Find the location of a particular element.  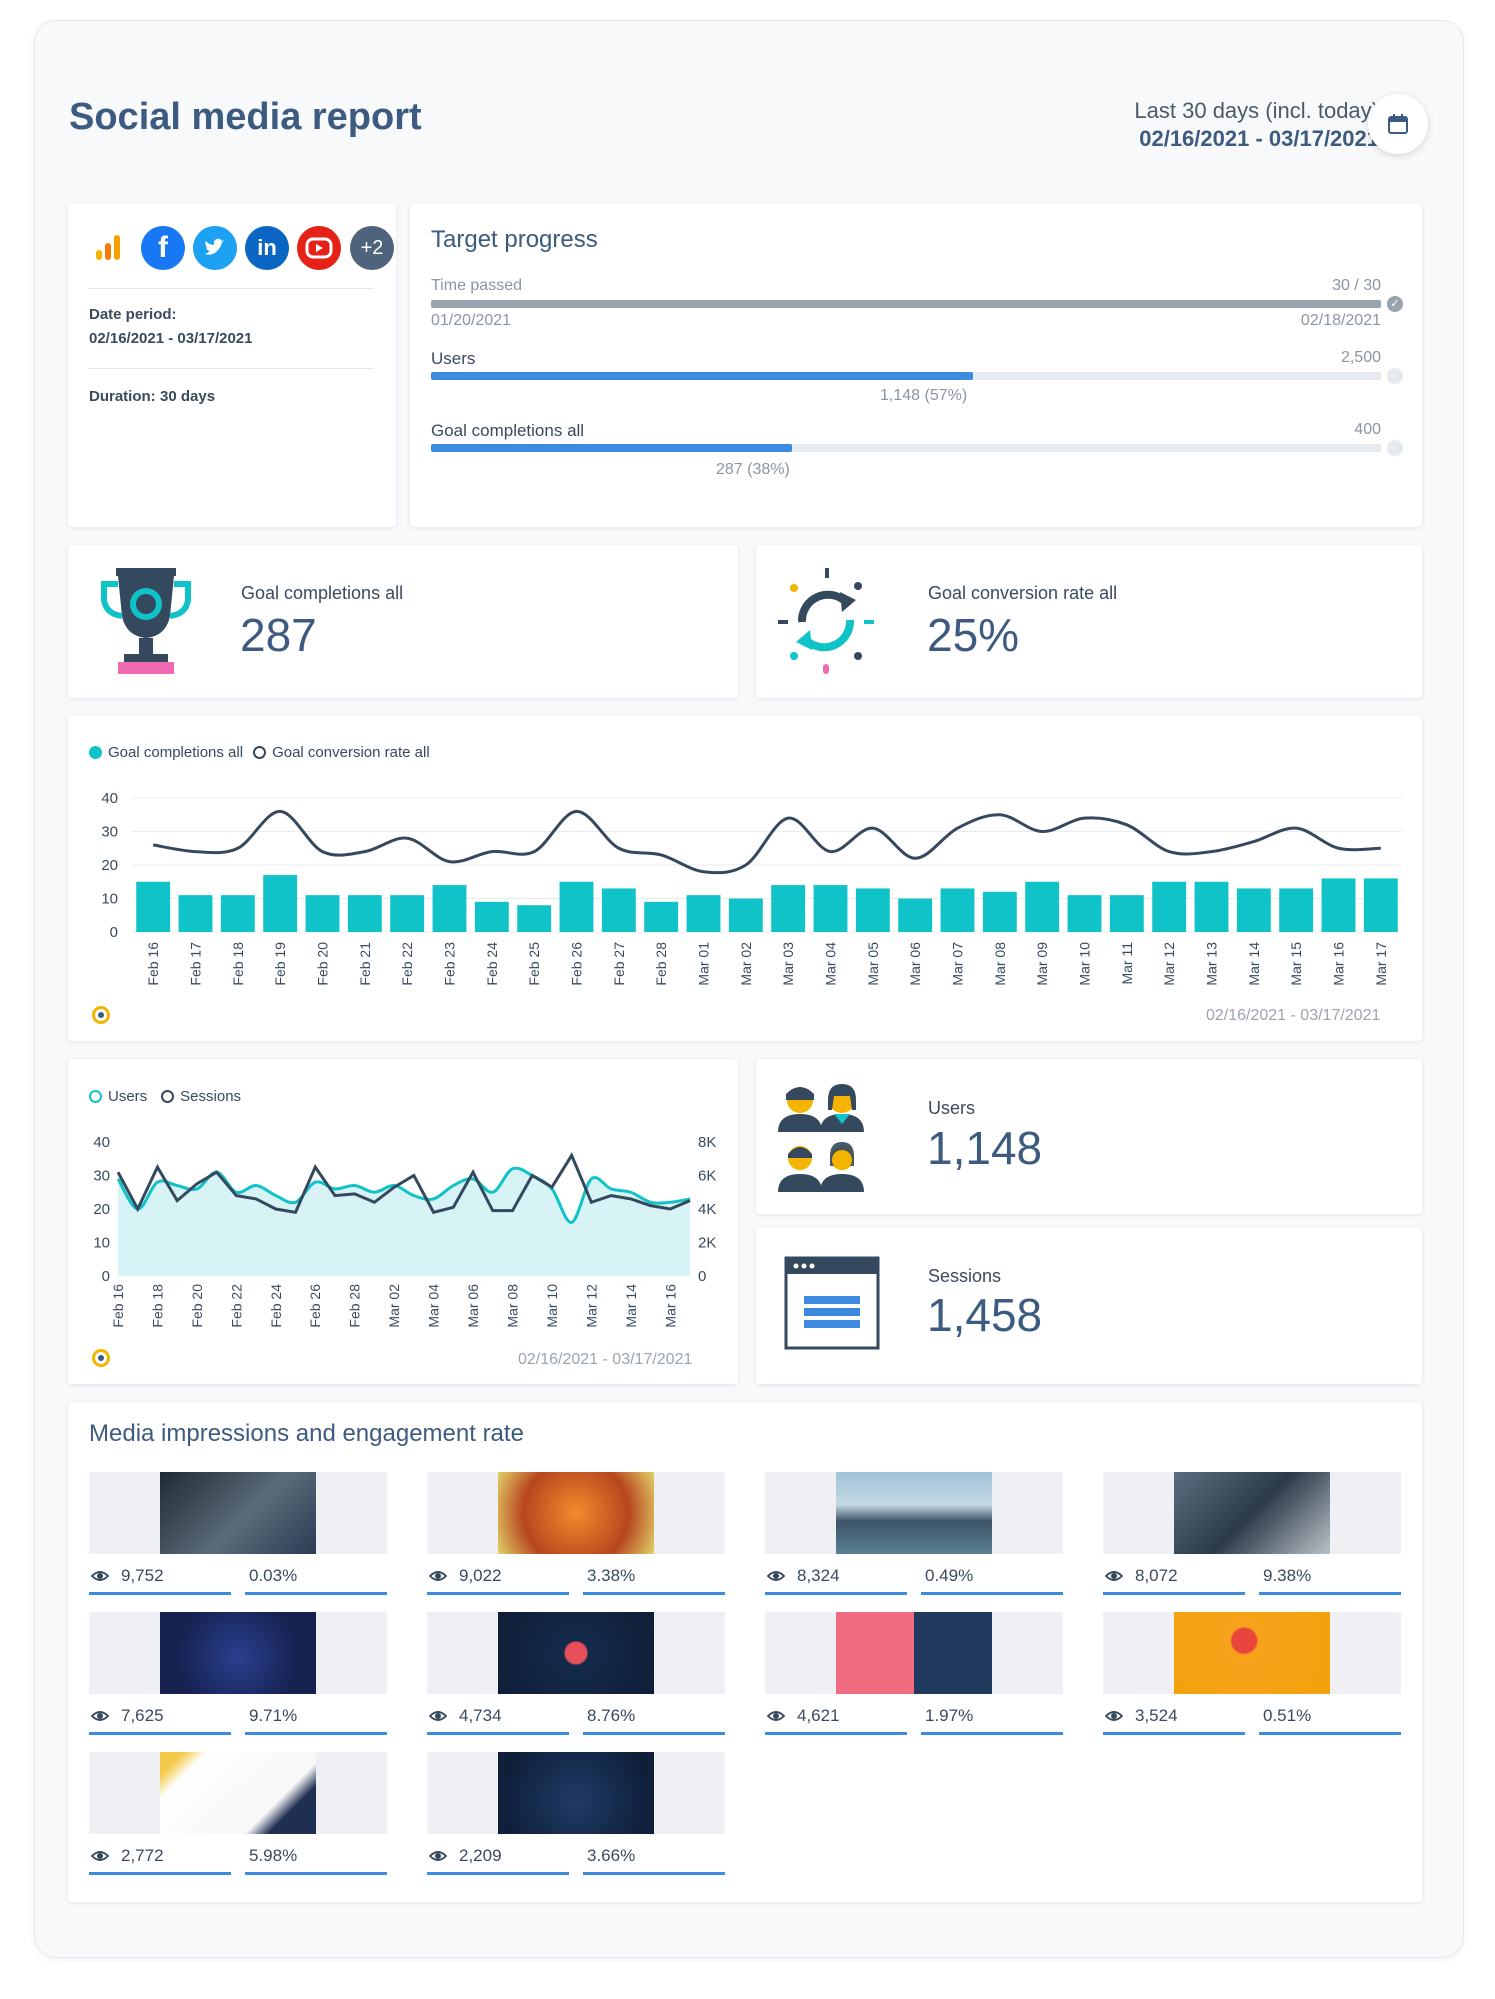

users-card is located at coordinates (1089, 1136).